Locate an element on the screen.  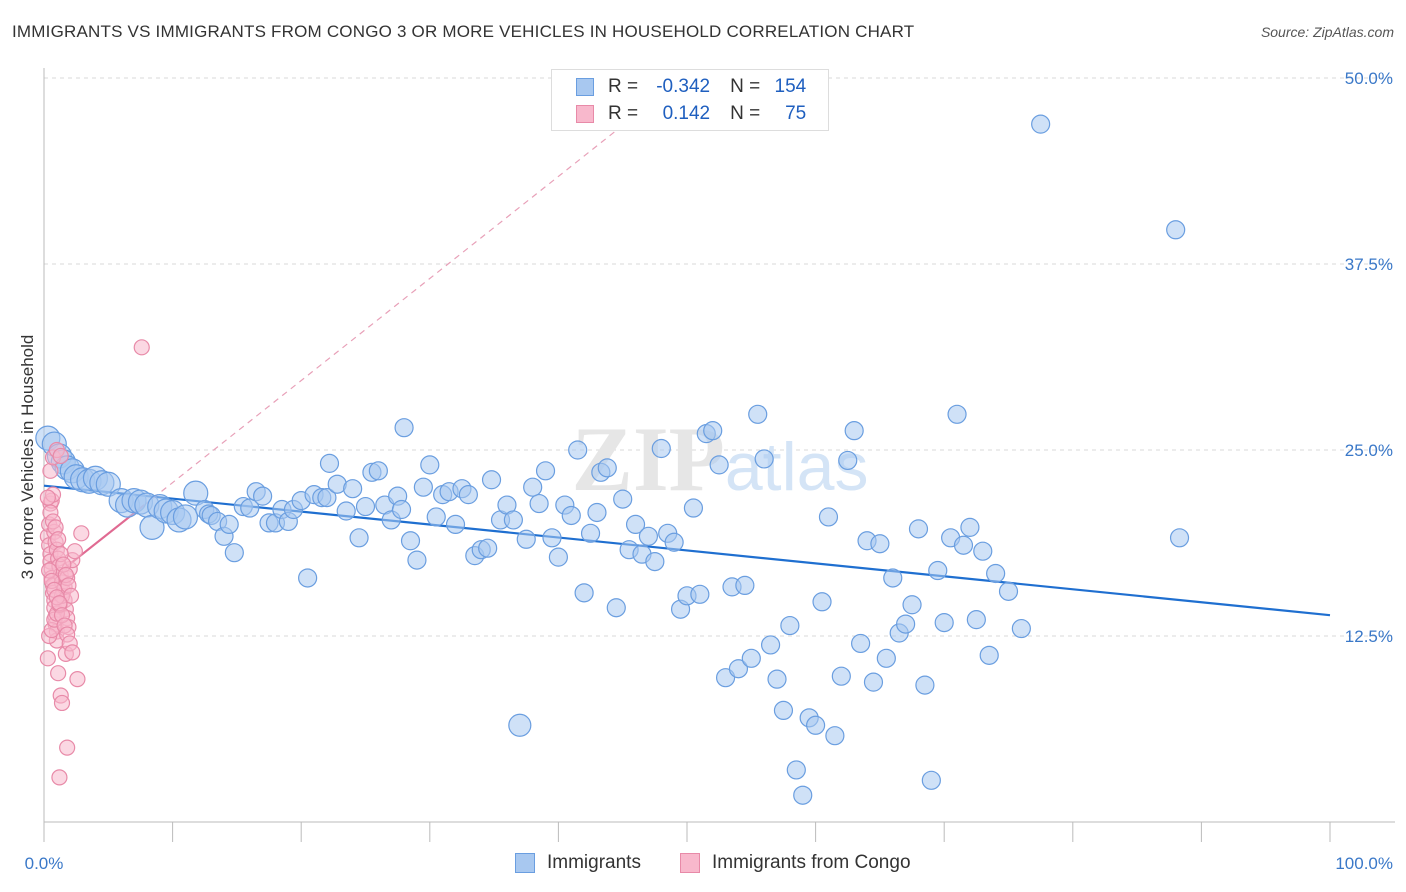
bottom-legend-label-congo: Immigrants from Congo is located at coordinates (811, 862).